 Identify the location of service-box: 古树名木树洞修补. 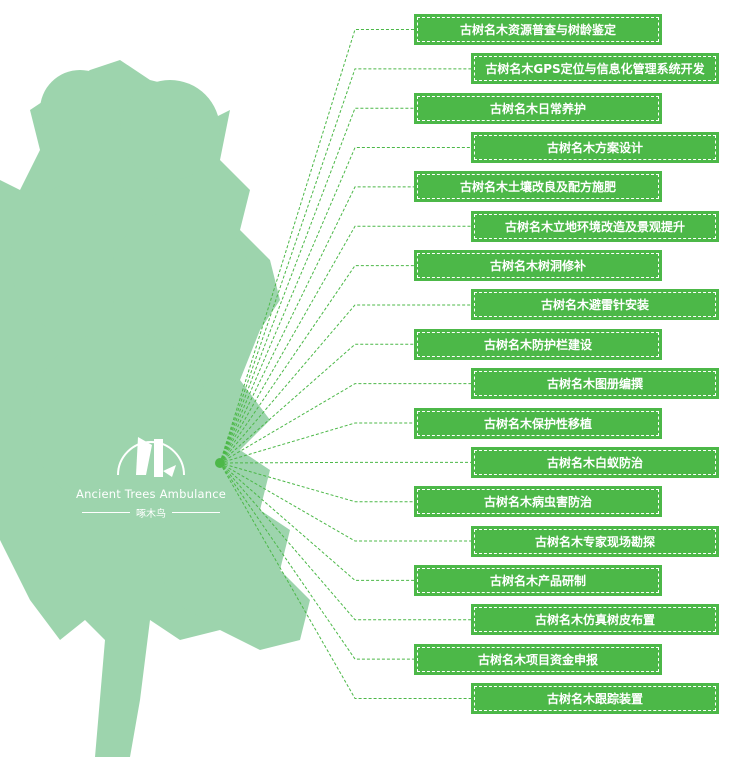
(538, 266).